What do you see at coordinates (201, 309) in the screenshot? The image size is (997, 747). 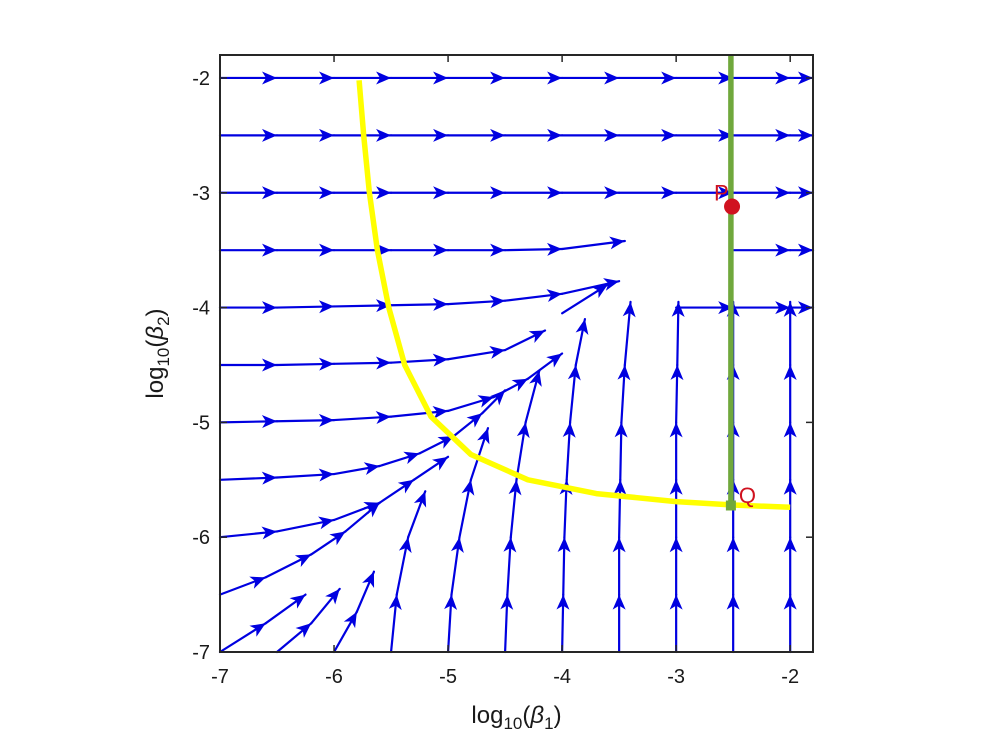 I see `y-tick-label: -4` at bounding box center [201, 309].